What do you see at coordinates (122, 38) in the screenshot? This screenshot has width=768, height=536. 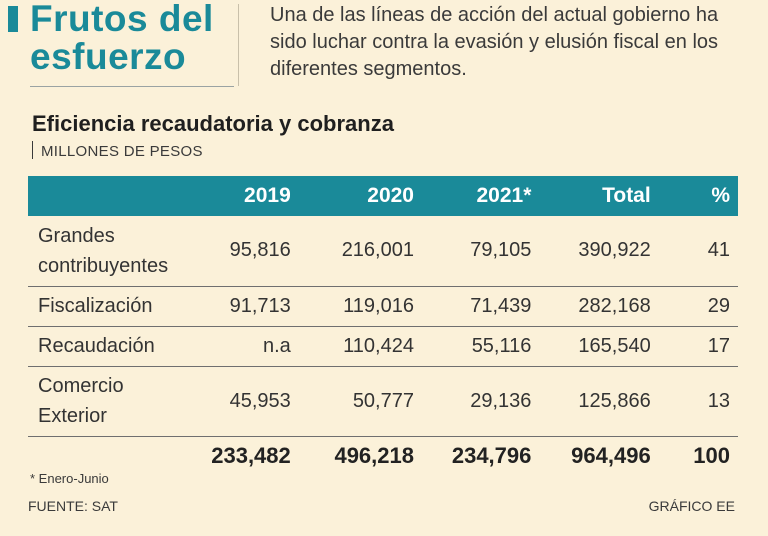 I see `headline: Frutos del esfuerzo` at bounding box center [122, 38].